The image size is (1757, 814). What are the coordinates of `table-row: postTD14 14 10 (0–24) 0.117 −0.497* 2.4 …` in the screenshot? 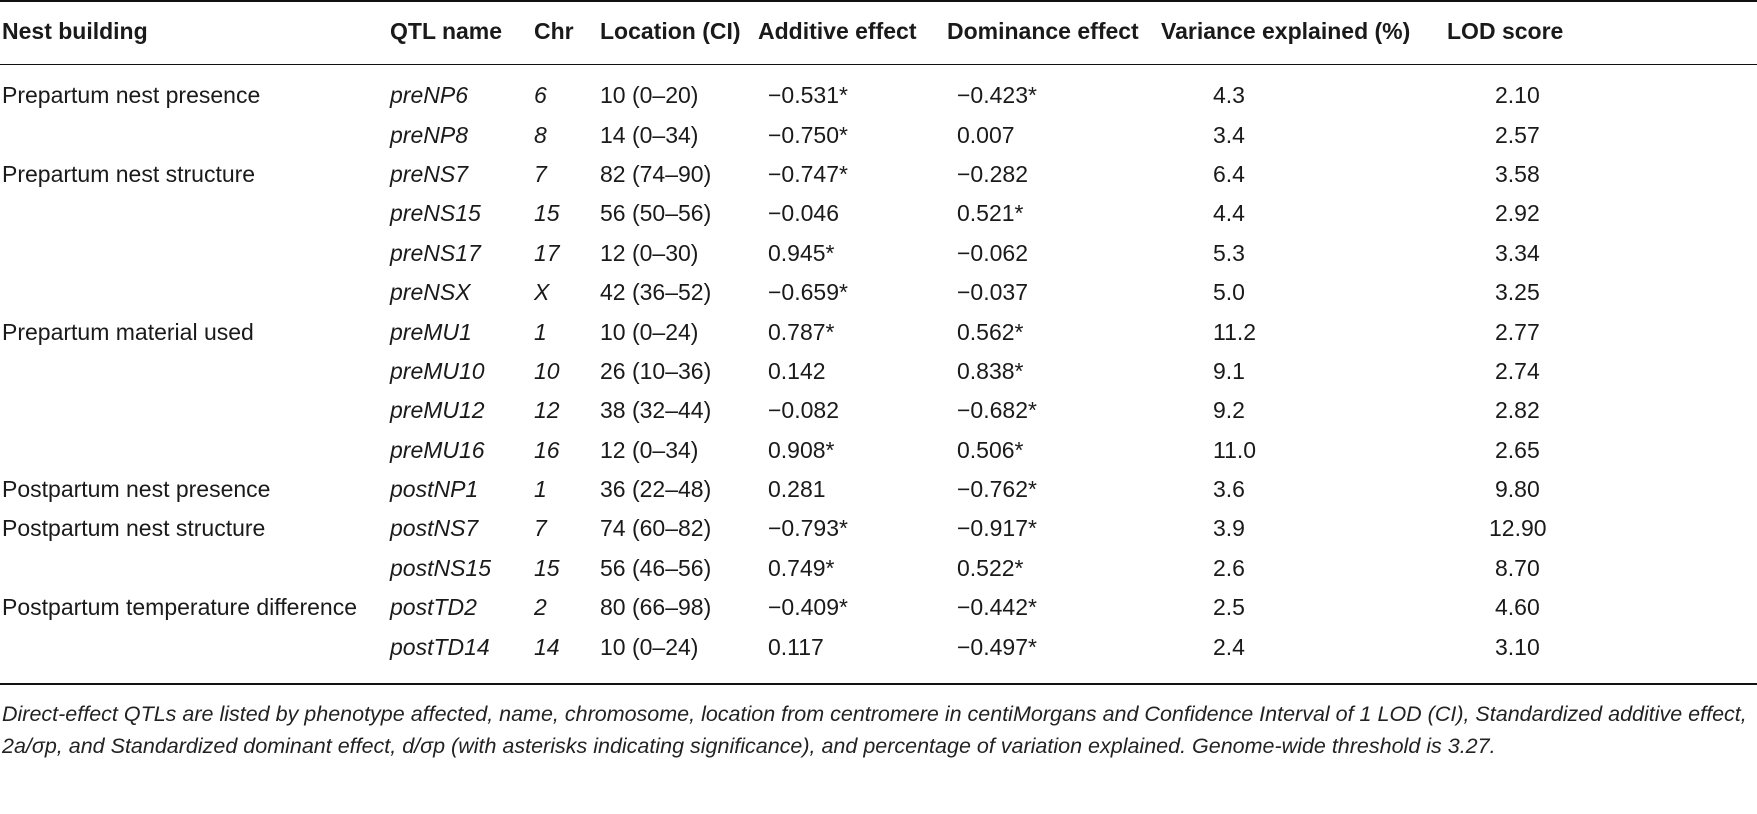 It's located at (878, 650).